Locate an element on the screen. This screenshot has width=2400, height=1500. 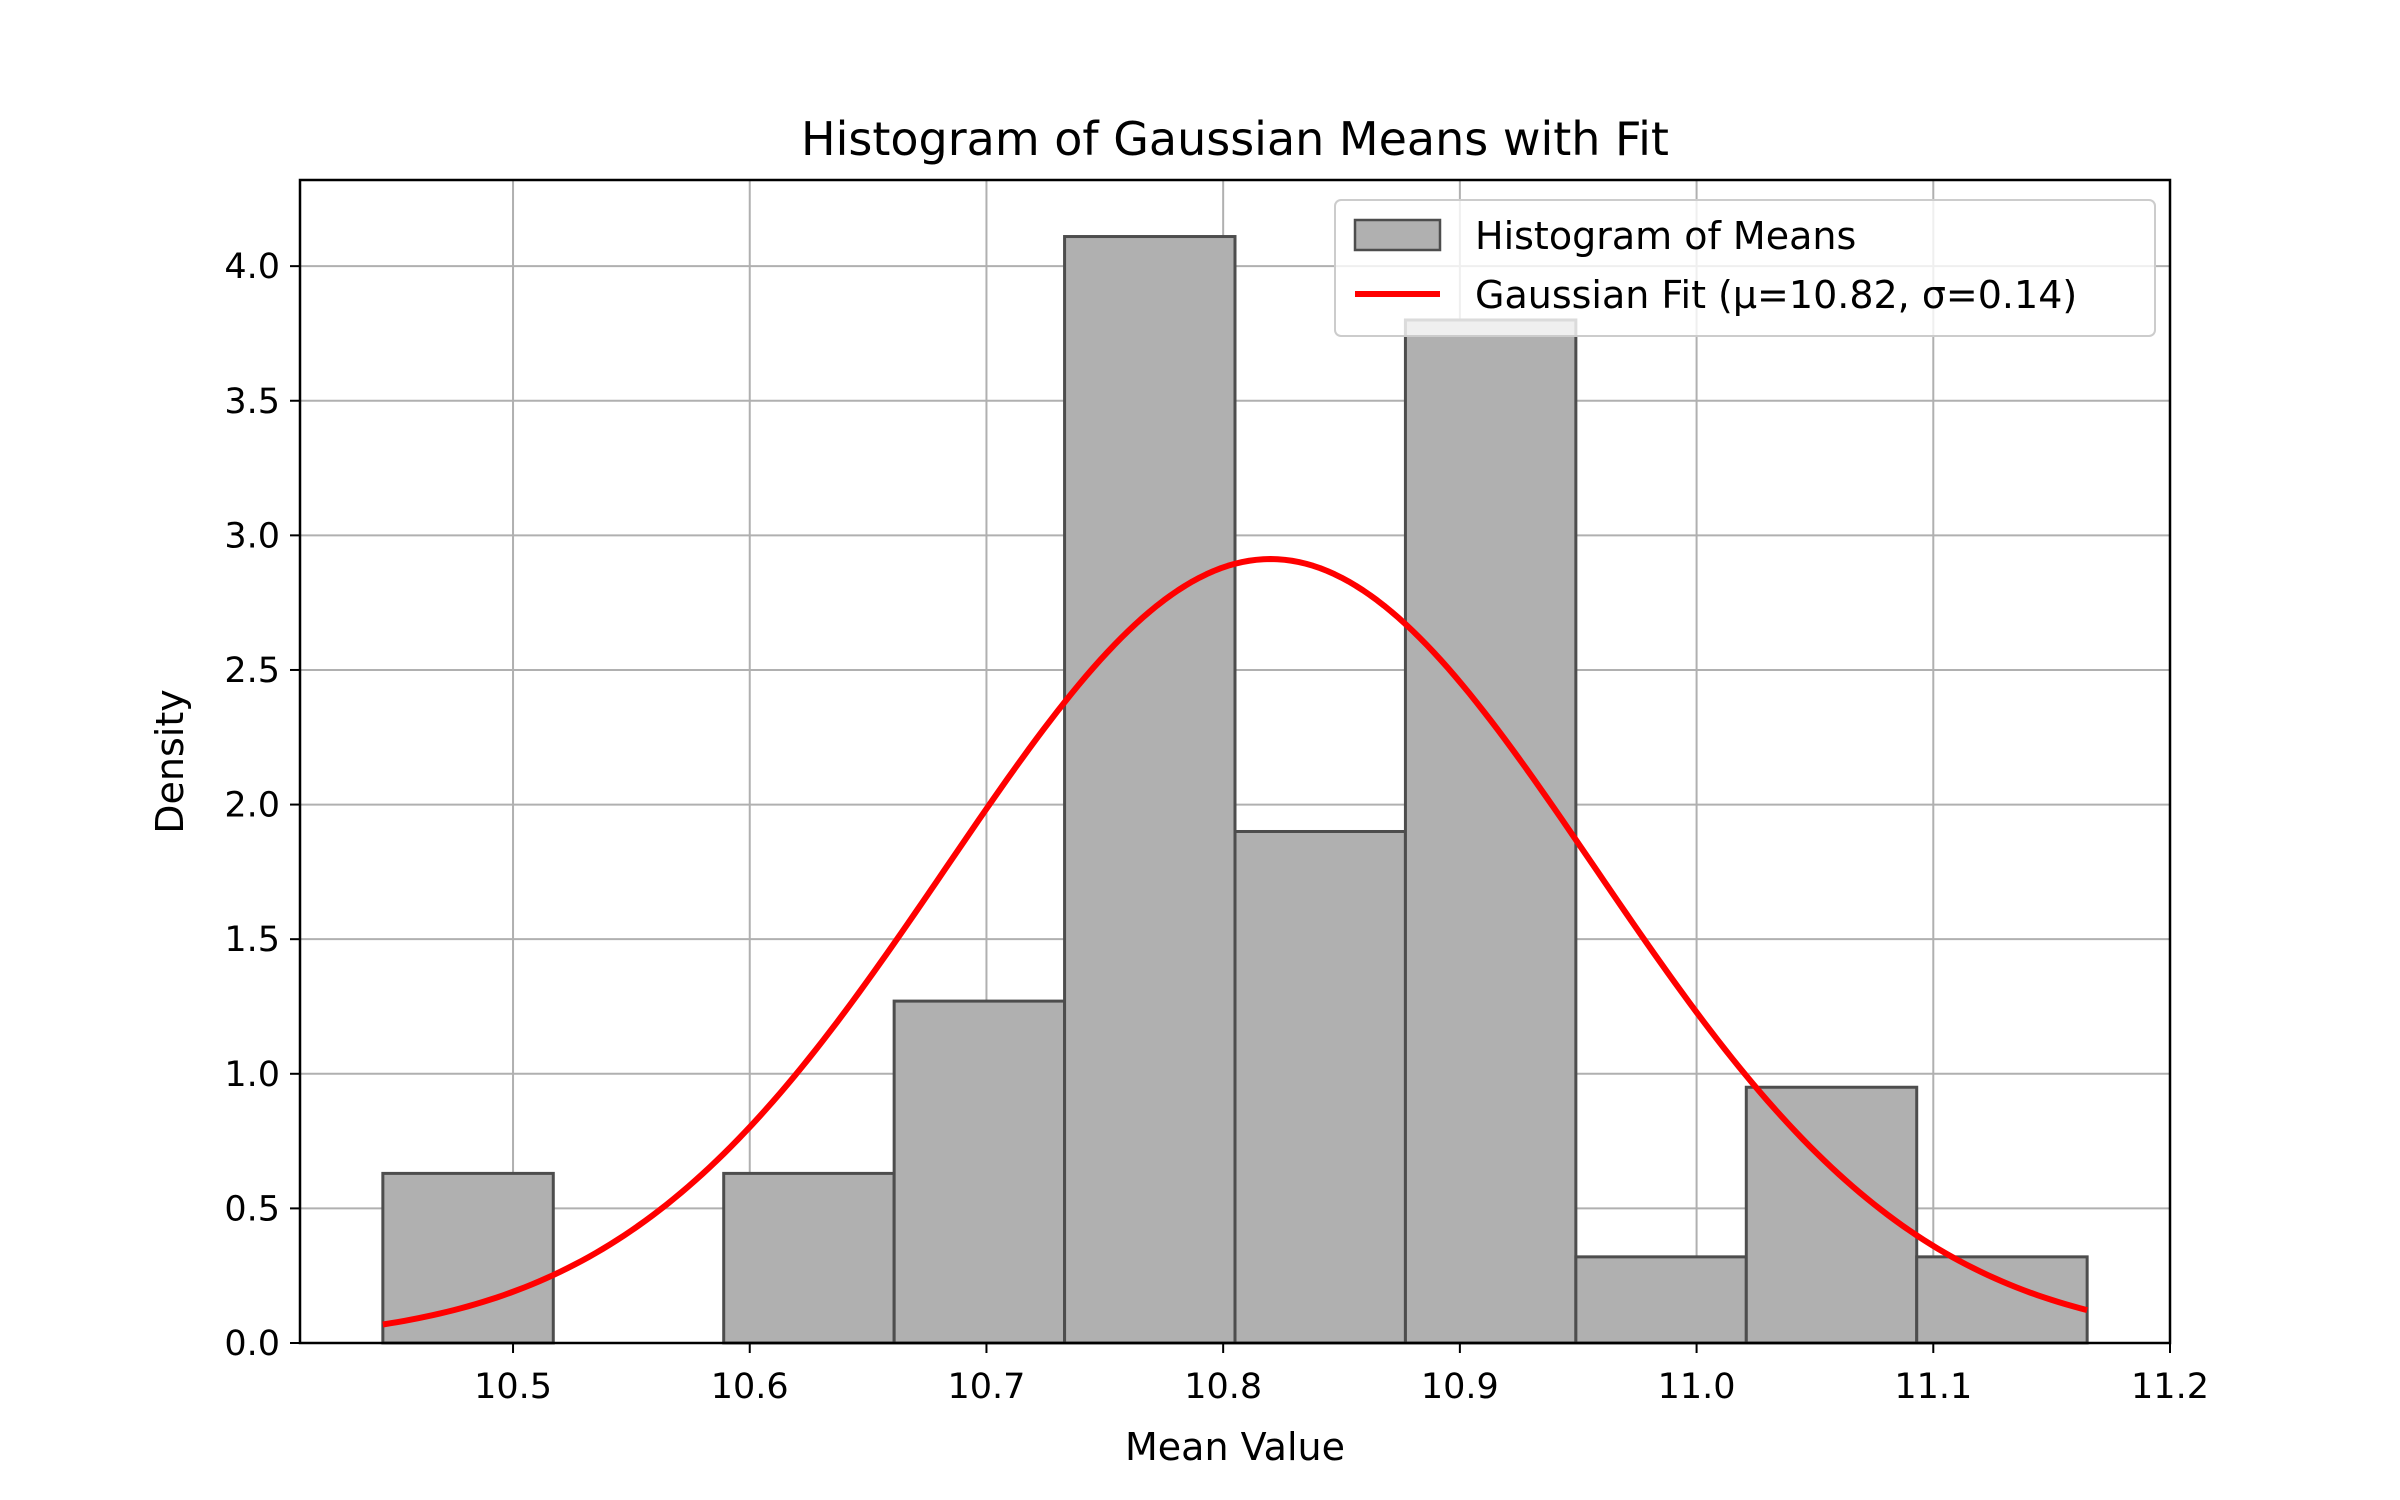
x-axis-label: Mean Value is located at coordinates (1235, 1447).